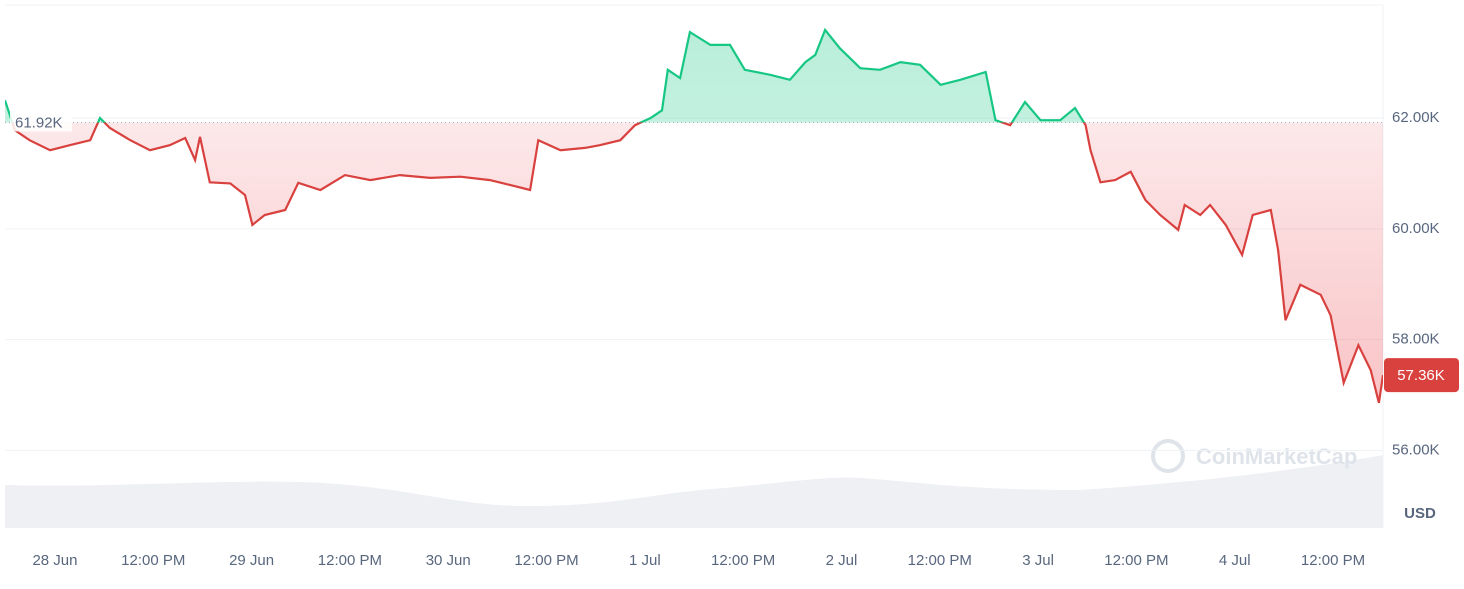 Image resolution: width=1464 pixels, height=589 pixels. Describe the element at coordinates (645, 560) in the screenshot. I see `x-tick-label: 1 Jul` at that location.